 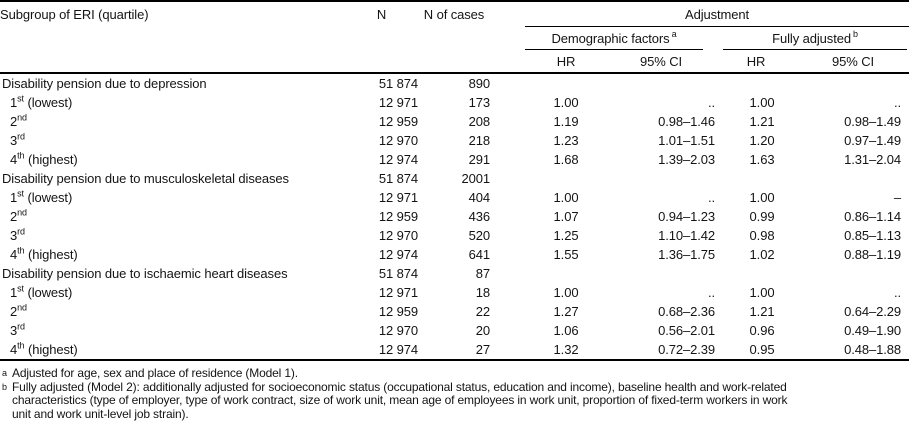 What do you see at coordinates (898, 292) in the screenshot?
I see `cell-ci-fully: ..` at bounding box center [898, 292].